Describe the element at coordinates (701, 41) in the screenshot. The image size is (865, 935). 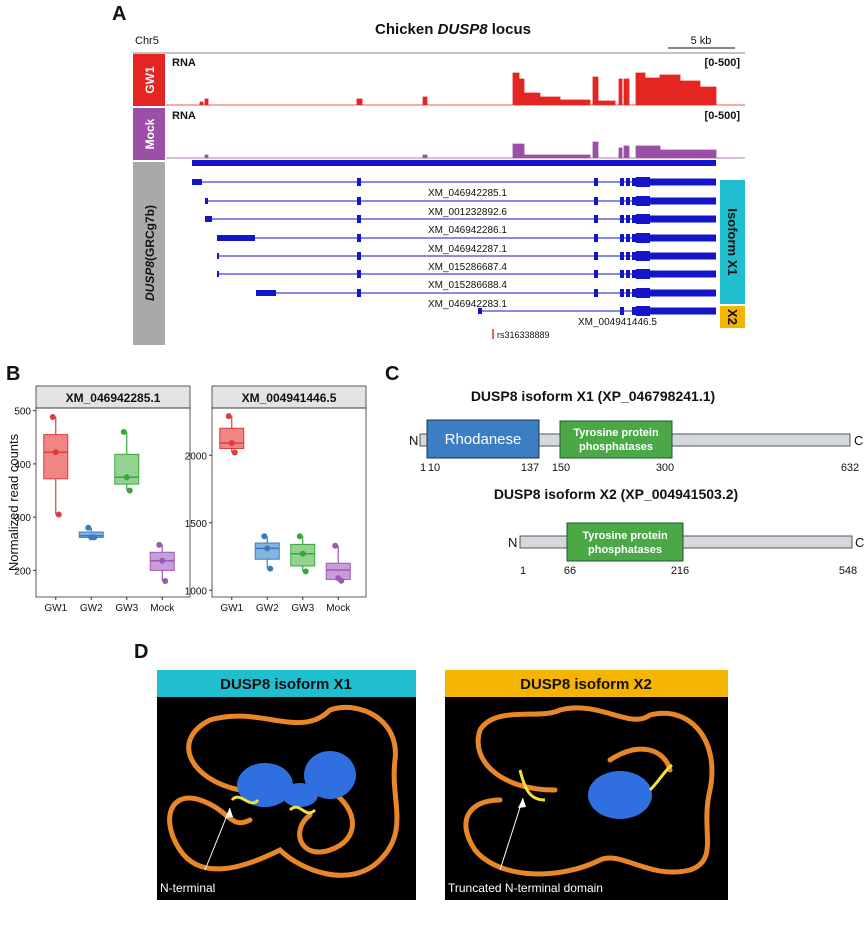
I see `scale-label: 5 kb` at that location.